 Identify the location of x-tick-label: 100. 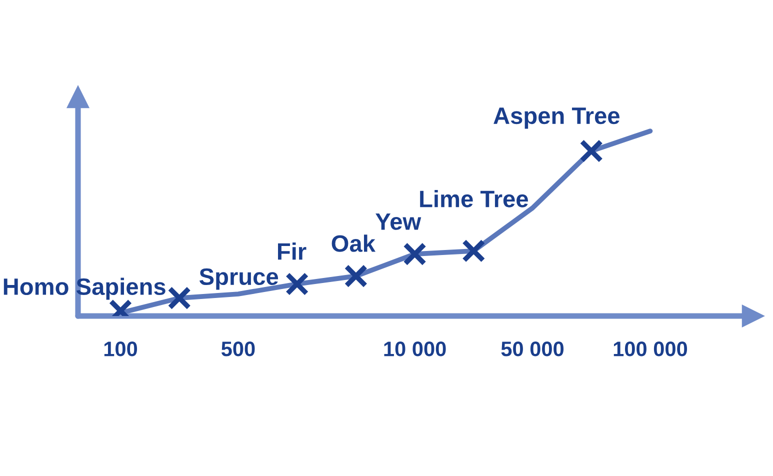
(121, 349).